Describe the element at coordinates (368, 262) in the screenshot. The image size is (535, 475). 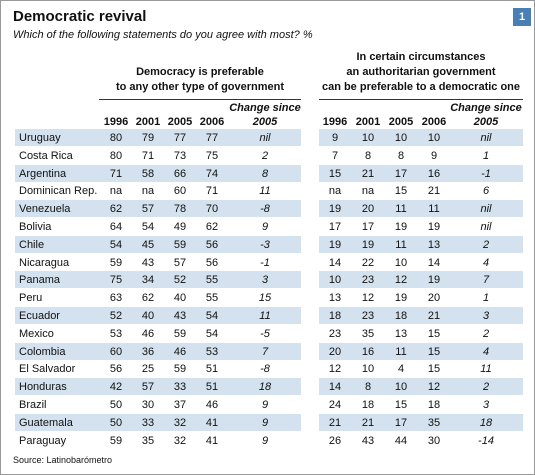
I see `cell-value: 22` at that location.